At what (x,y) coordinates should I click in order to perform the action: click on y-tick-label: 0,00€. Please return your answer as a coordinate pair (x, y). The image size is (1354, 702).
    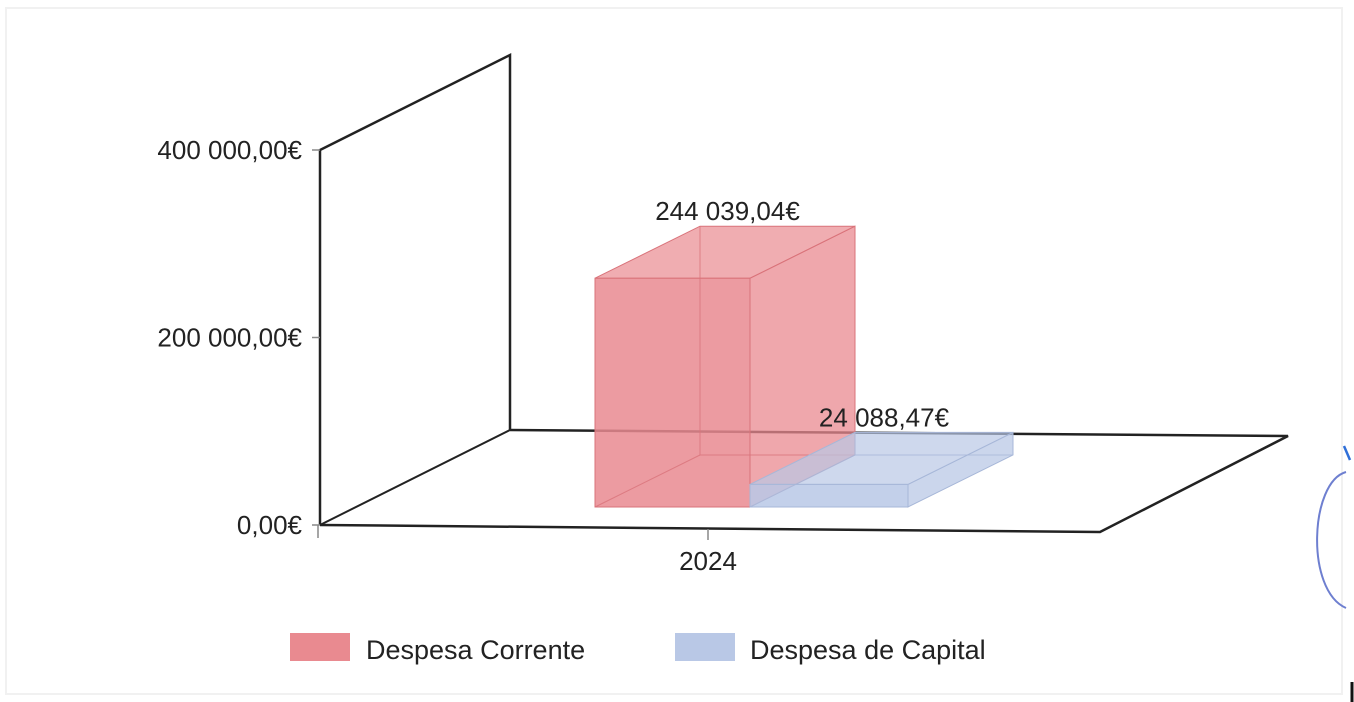
    Looking at the image, I should click on (270, 525).